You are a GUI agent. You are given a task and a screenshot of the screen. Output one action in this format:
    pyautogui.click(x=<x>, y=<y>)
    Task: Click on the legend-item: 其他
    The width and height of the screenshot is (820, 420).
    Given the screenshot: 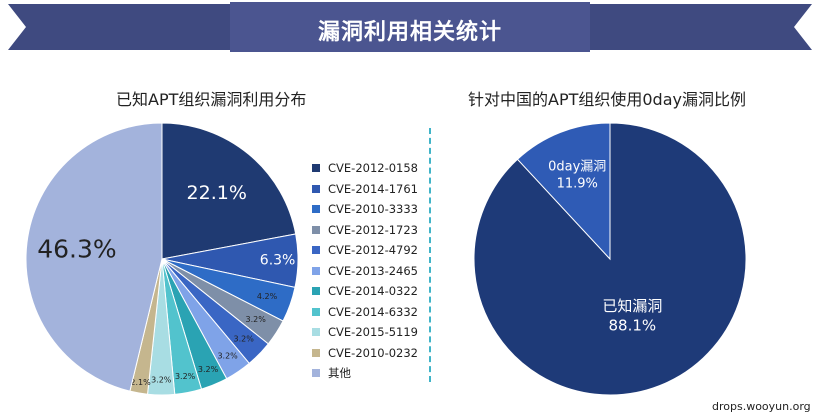 What is the action you would take?
    pyautogui.click(x=372, y=373)
    